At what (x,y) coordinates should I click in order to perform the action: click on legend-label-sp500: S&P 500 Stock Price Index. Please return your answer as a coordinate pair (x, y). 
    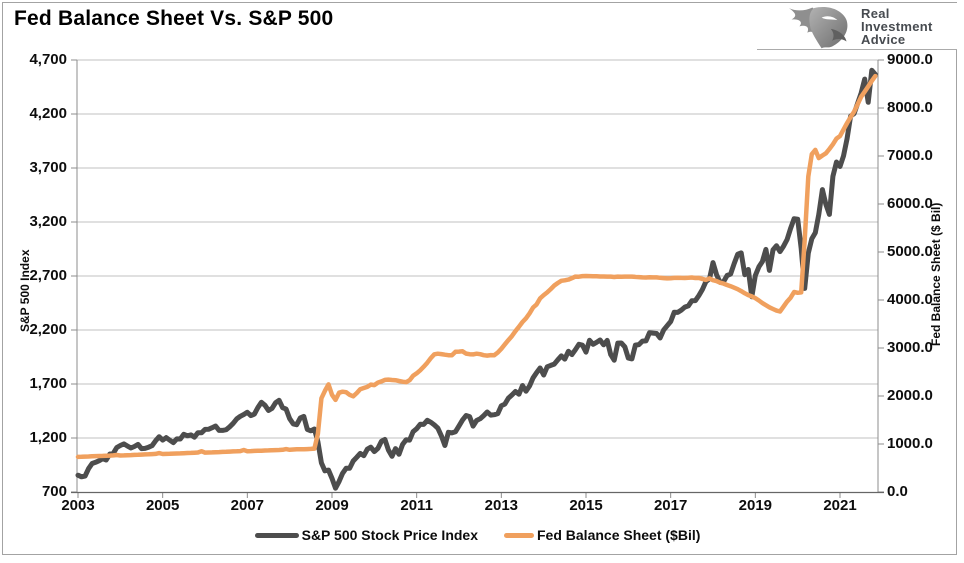
    Looking at the image, I should click on (389, 535).